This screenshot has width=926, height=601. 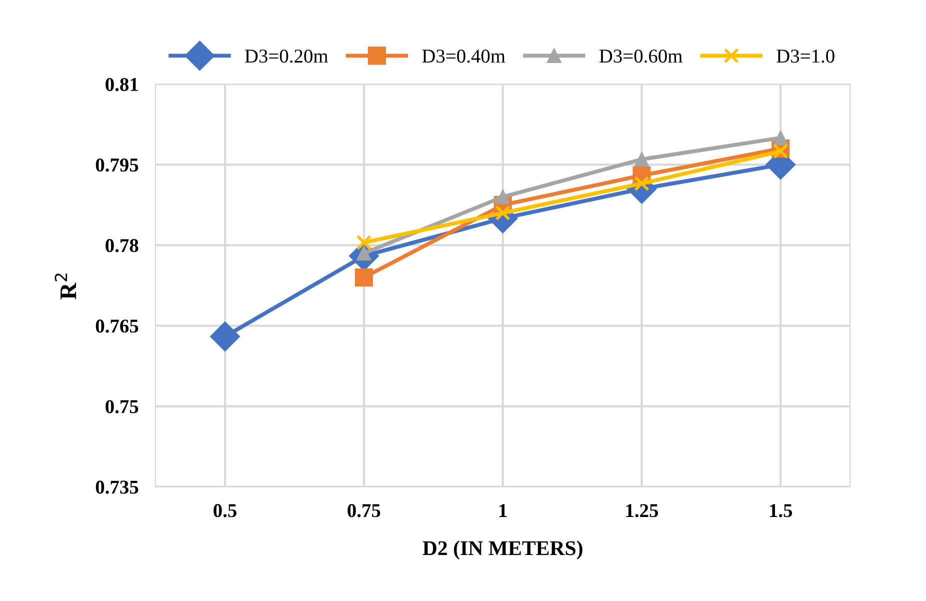 I want to click on legend-label: D3=0.20m, so click(x=286, y=56).